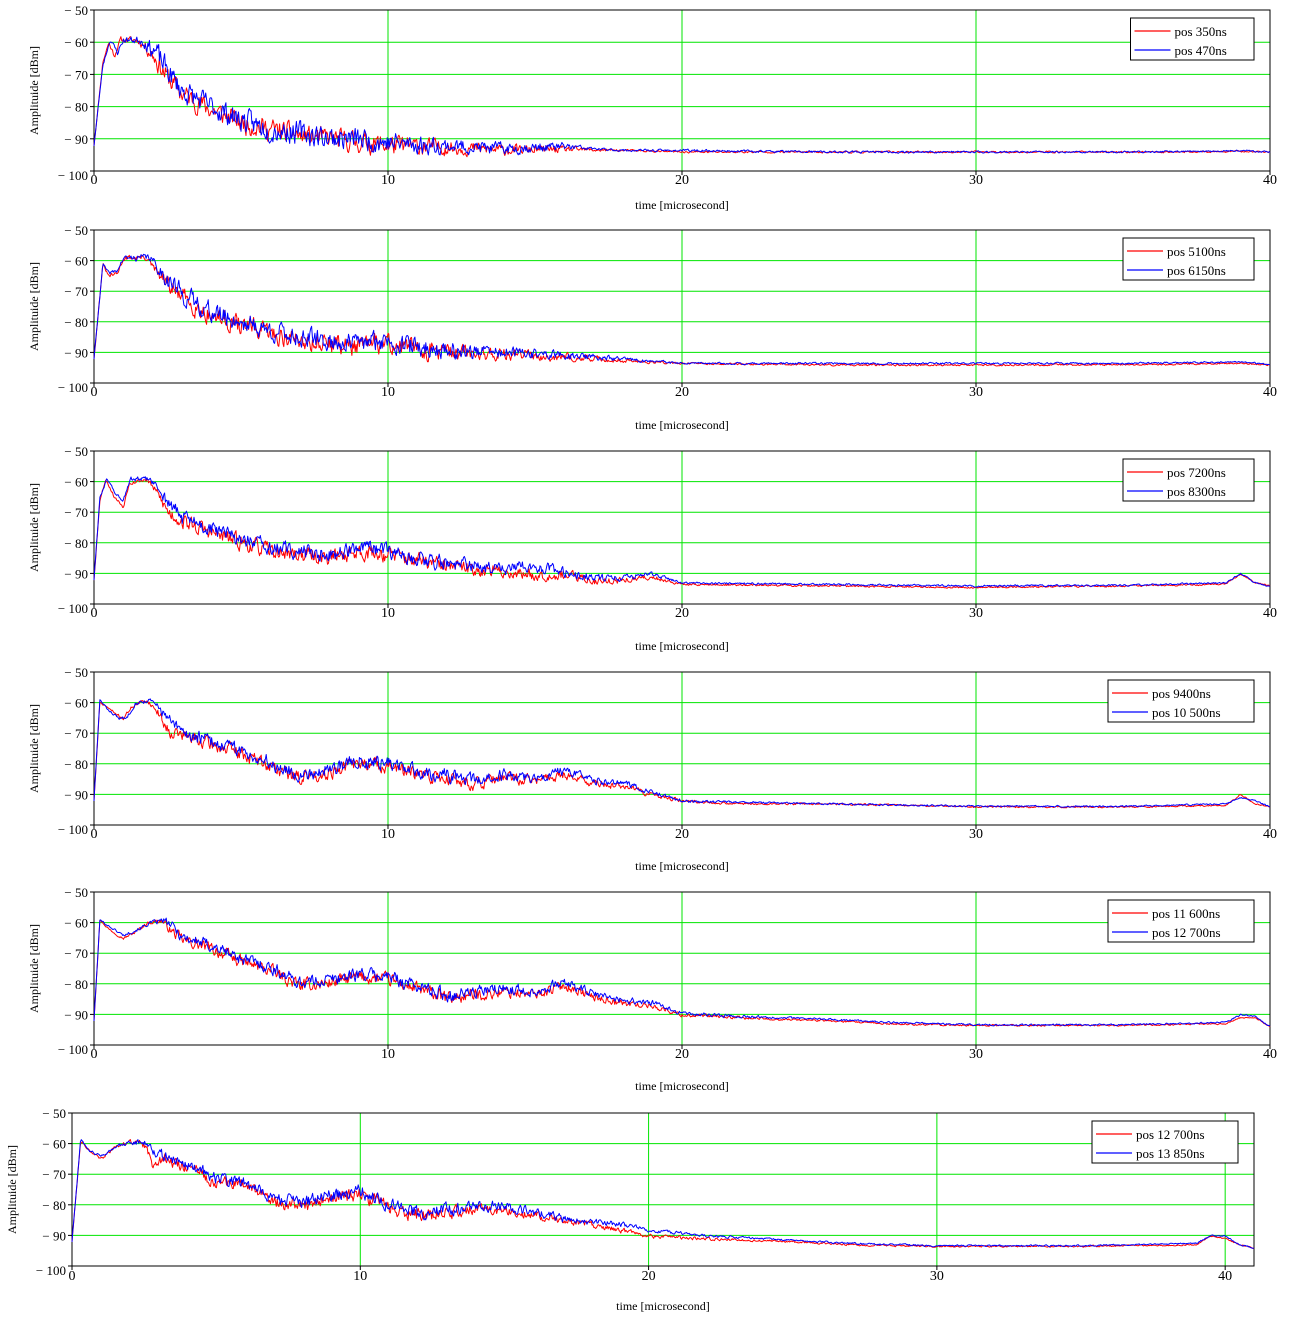  What do you see at coordinates (1186, 712) in the screenshot?
I see `legend-label: pos 10 500ns` at bounding box center [1186, 712].